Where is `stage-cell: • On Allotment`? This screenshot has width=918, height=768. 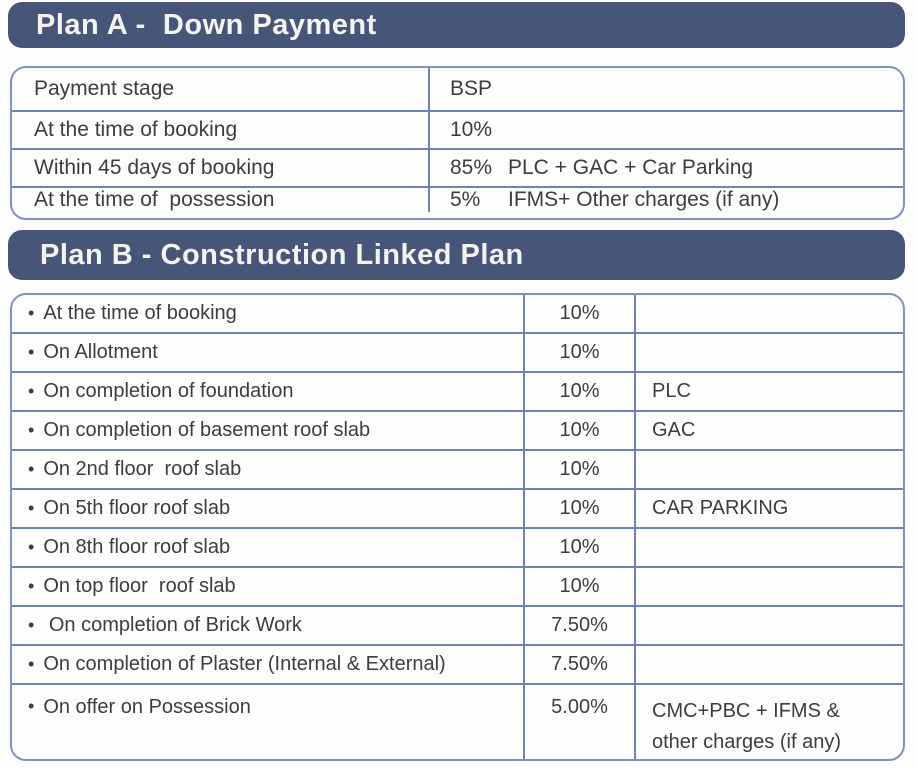
stage-cell: • On Allotment is located at coordinates (268, 352).